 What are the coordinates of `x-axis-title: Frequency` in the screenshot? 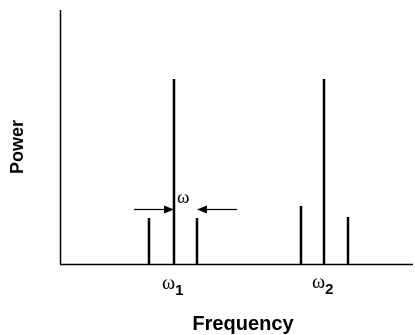 It's located at (243, 324).